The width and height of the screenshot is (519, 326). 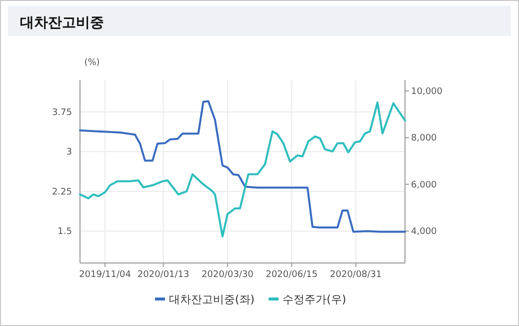 What do you see at coordinates (314, 299) in the screenshot?
I see `legend-label: 수정주가(우)` at bounding box center [314, 299].